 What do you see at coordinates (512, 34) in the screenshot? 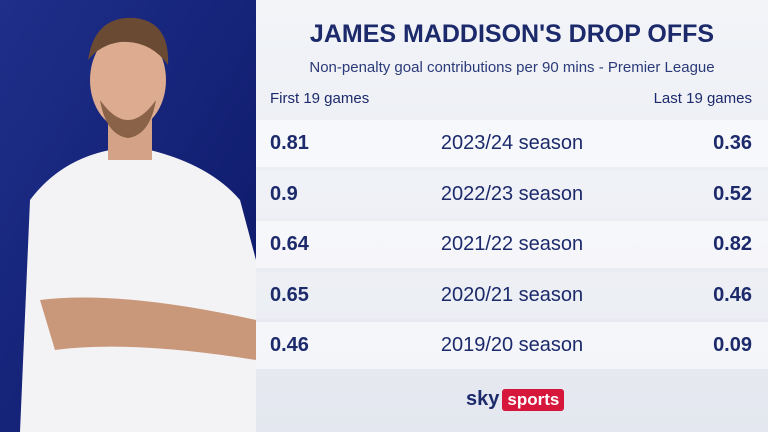
I see `title: JAMES MADDISON'S DROP OFFS` at bounding box center [512, 34].